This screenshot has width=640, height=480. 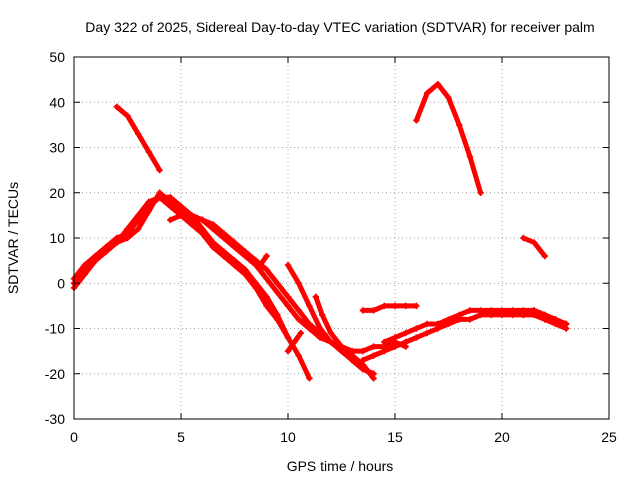 I want to click on series-line, so click(x=138, y=138).